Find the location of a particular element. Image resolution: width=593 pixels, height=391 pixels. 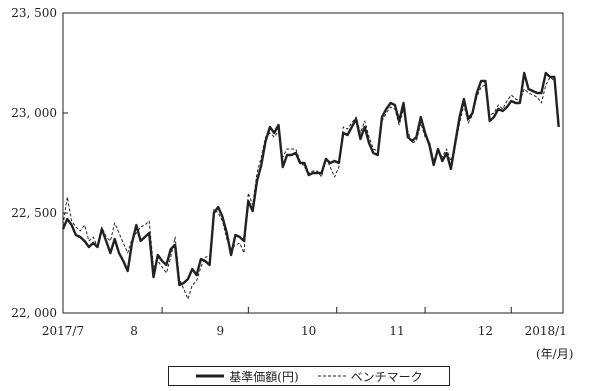

legend-solid-line-icon is located at coordinates (210, 376).